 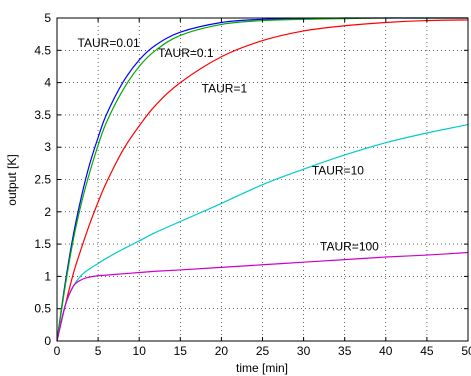 I want to click on curve-label: TAUR=0.1, so click(x=186, y=53).